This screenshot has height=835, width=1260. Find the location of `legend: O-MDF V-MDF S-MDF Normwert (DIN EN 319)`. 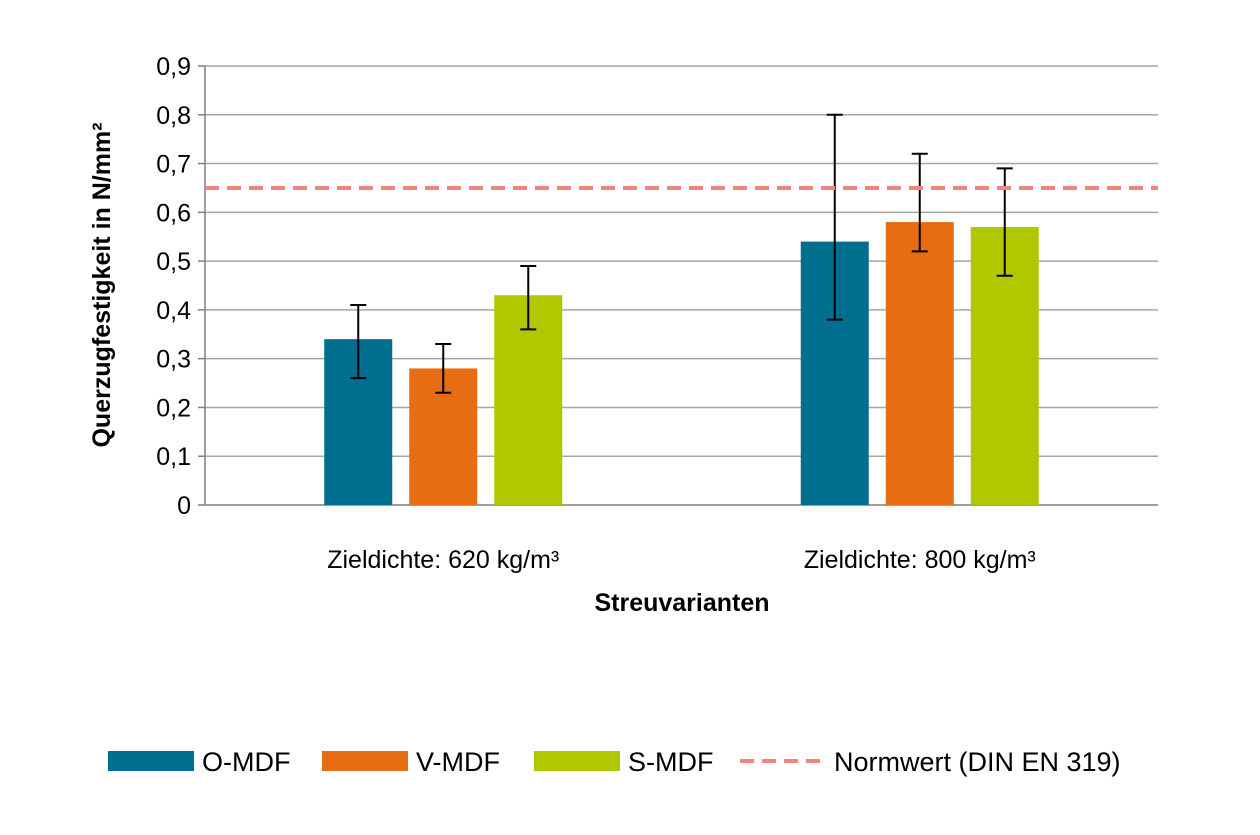

legend: O-MDF V-MDF S-MDF Normwert (DIN EN 319) is located at coordinates (614, 762).